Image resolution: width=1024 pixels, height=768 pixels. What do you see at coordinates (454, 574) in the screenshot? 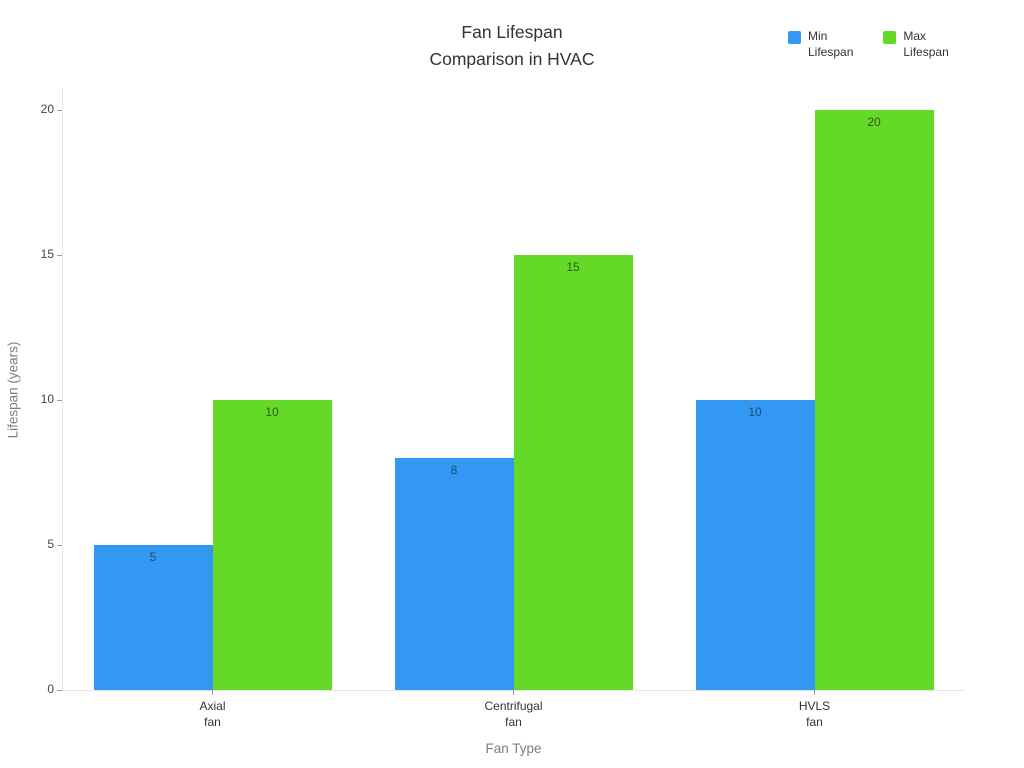
I see `bar-min-lifespan-centrifugal-fan` at bounding box center [454, 574].